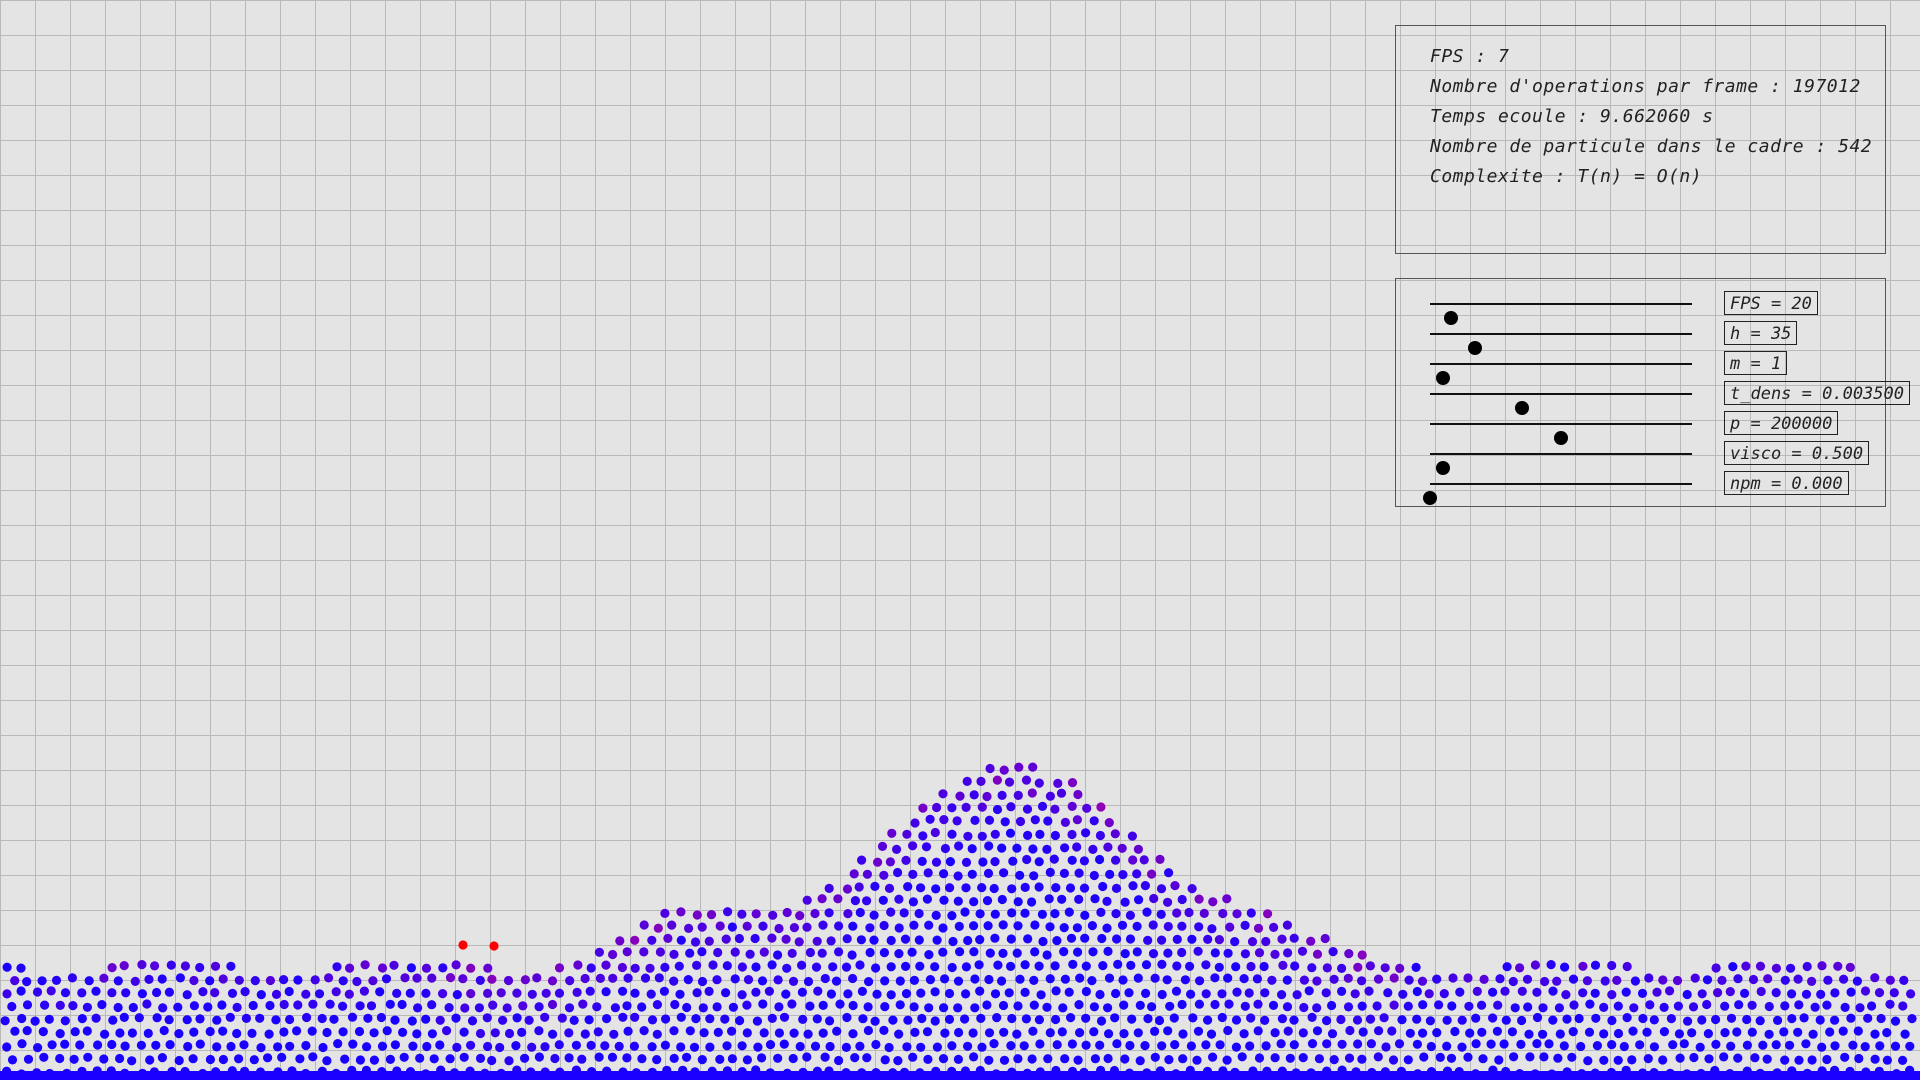  I want to click on m-slider-handle, so click(1443, 378).